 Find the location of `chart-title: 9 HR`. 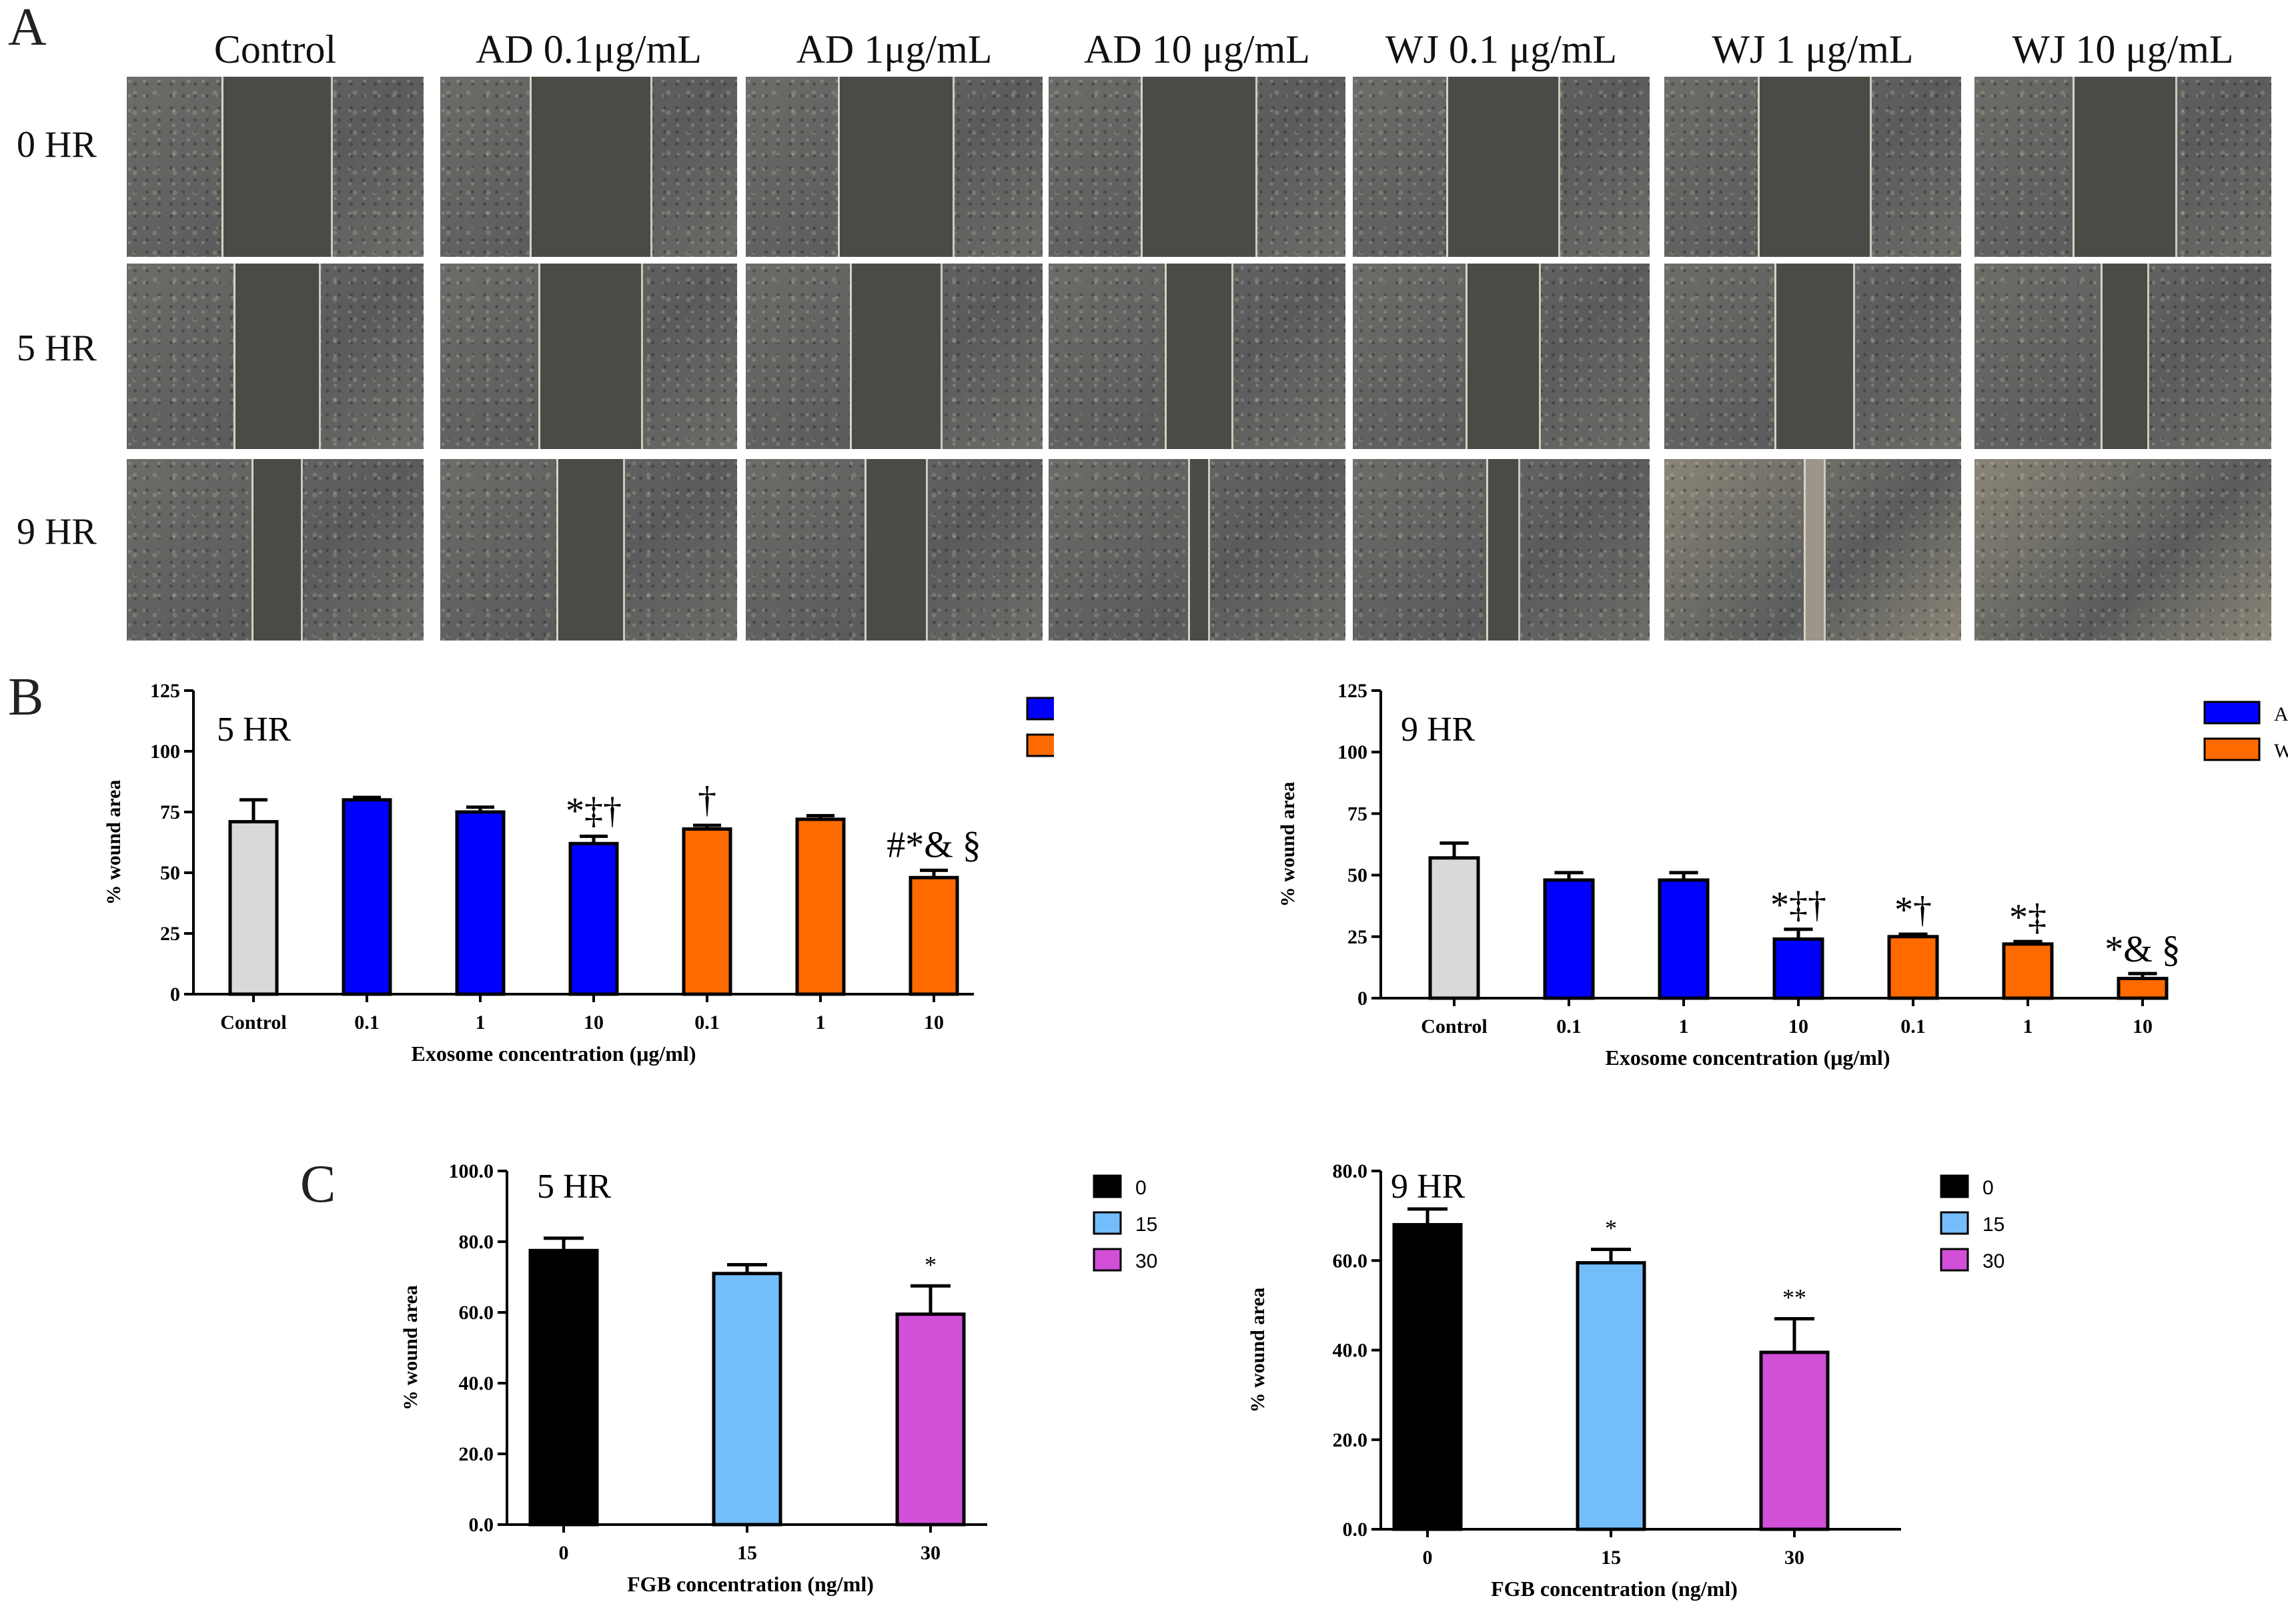

chart-title: 9 HR is located at coordinates (1438, 730).